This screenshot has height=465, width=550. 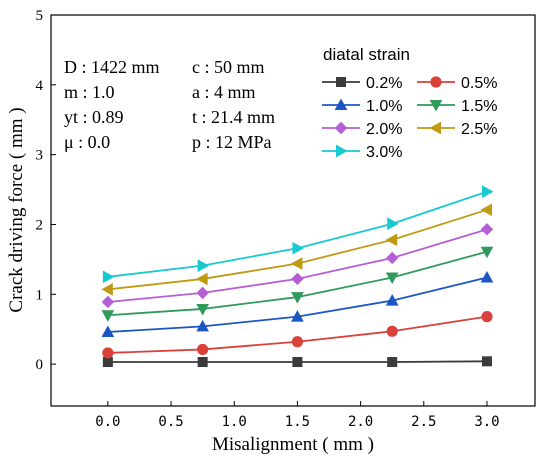 What do you see at coordinates (457, 83) in the screenshot?
I see `legend-item: 0.5%` at bounding box center [457, 83].